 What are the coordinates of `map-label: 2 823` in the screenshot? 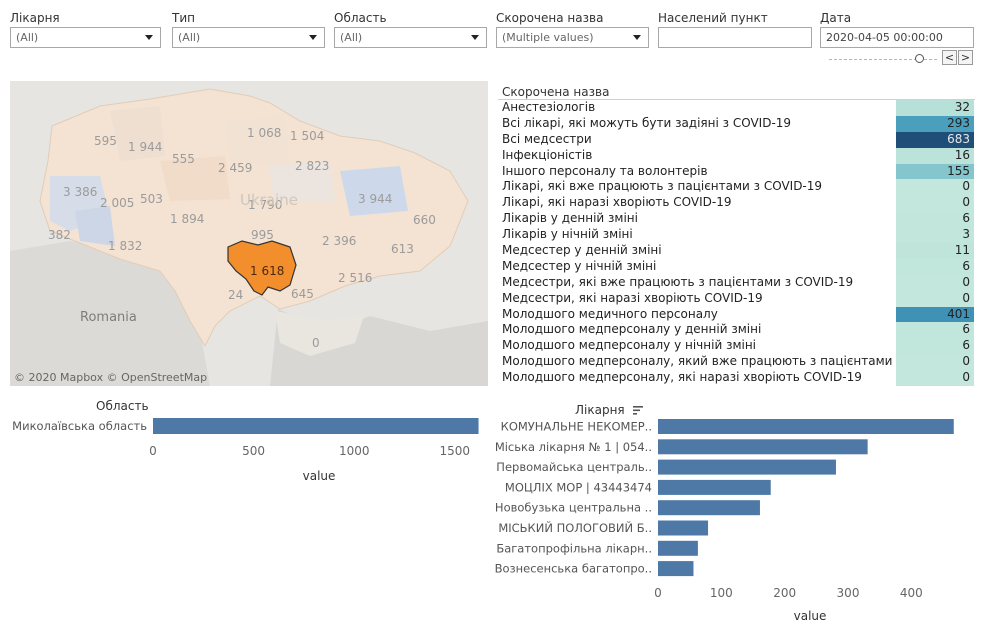 It's located at (312, 166).